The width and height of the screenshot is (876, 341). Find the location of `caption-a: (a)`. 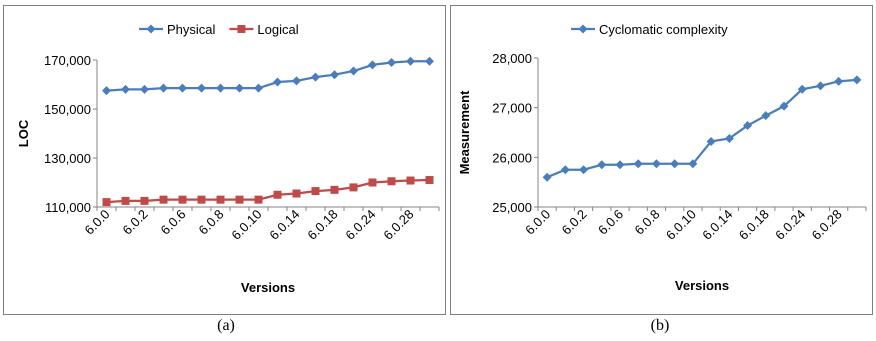

caption-a: (a) is located at coordinates (226, 325).